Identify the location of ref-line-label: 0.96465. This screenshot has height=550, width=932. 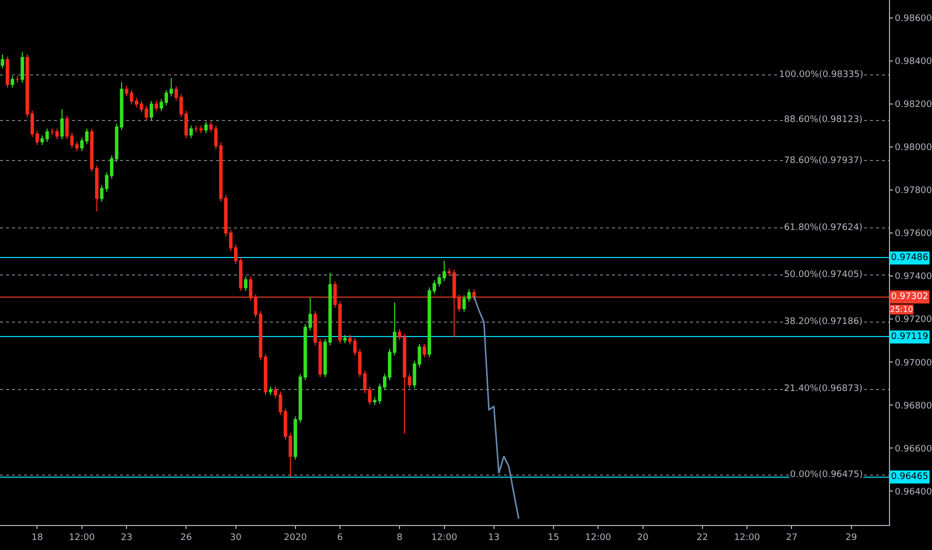
(909, 477).